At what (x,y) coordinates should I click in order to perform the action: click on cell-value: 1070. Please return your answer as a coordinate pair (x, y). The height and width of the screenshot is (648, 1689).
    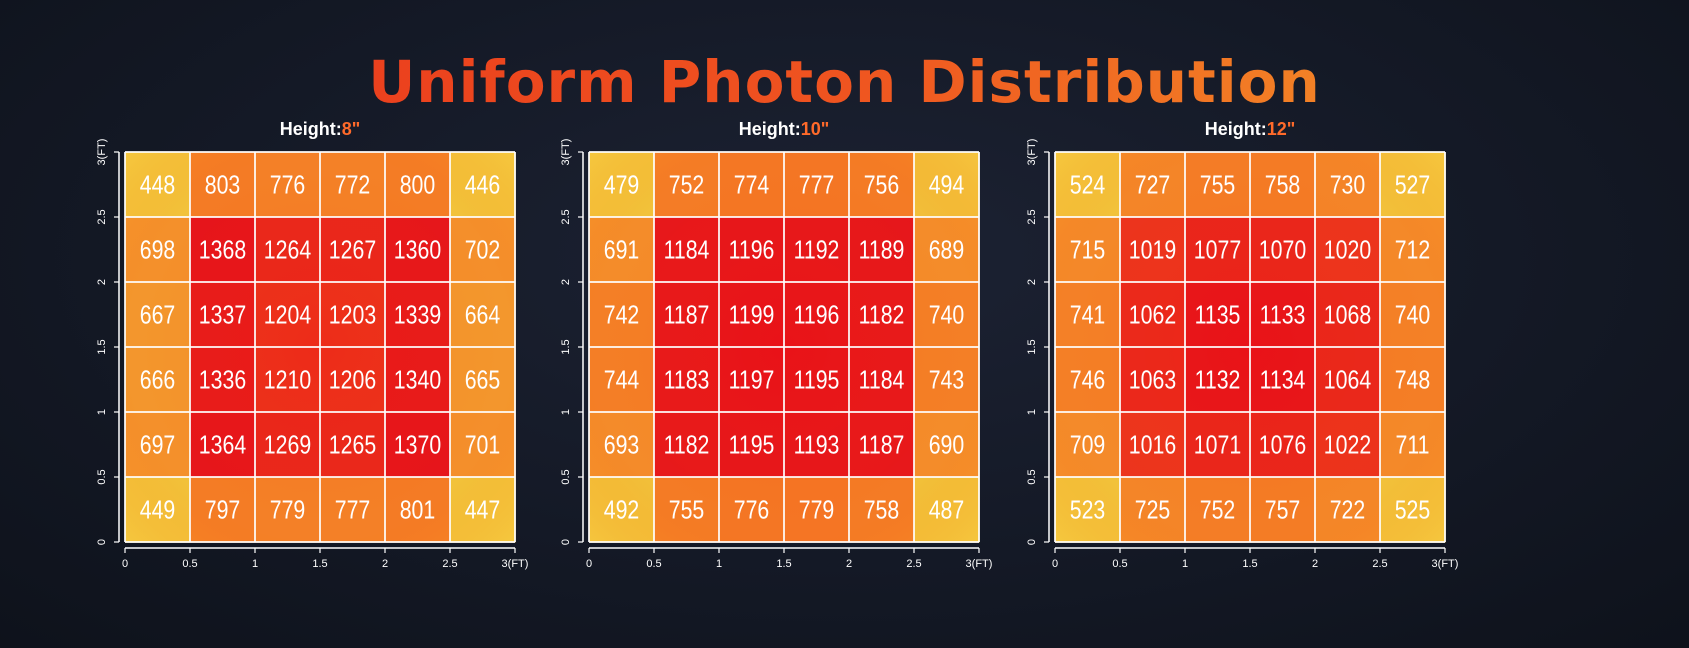
    Looking at the image, I should click on (1282, 251).